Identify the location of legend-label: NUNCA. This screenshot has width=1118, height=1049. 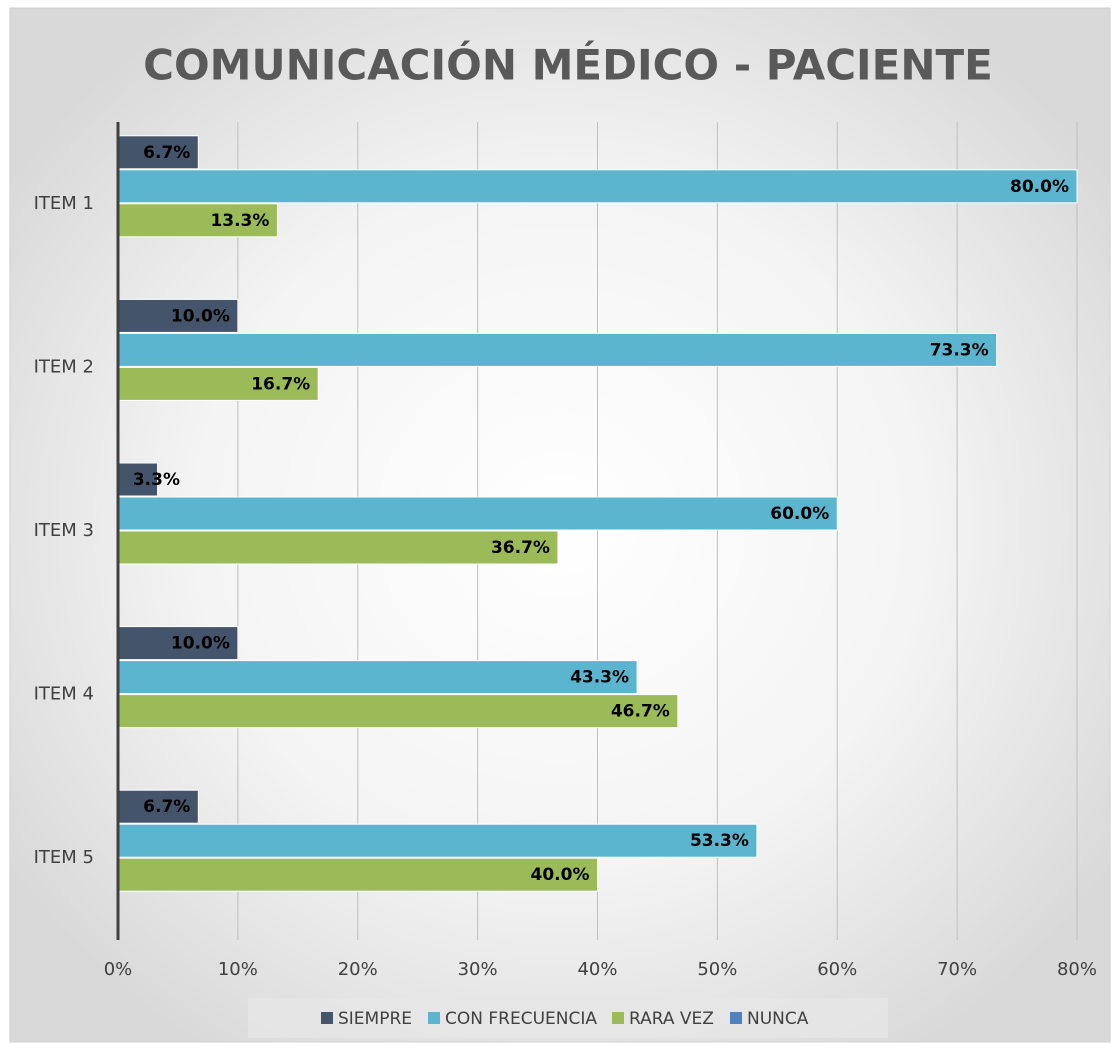
(778, 1019).